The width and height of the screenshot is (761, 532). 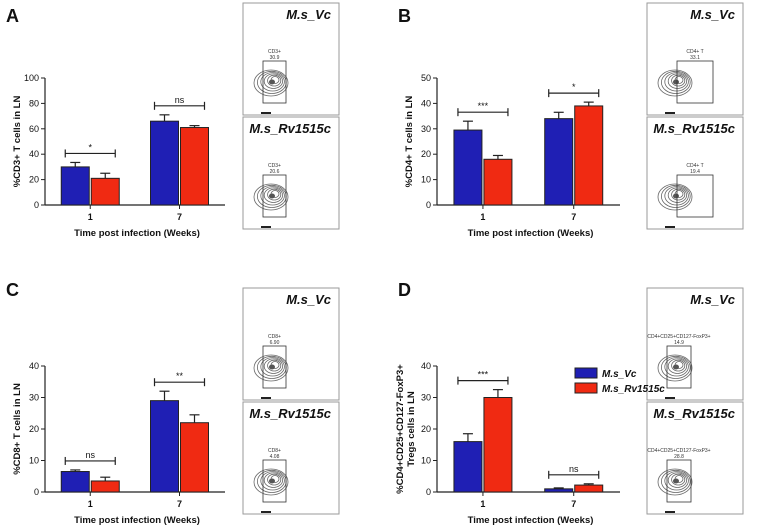 What do you see at coordinates (17, 429) in the screenshot?
I see `y-axis-label: %CD8+ T cells in LN` at bounding box center [17, 429].